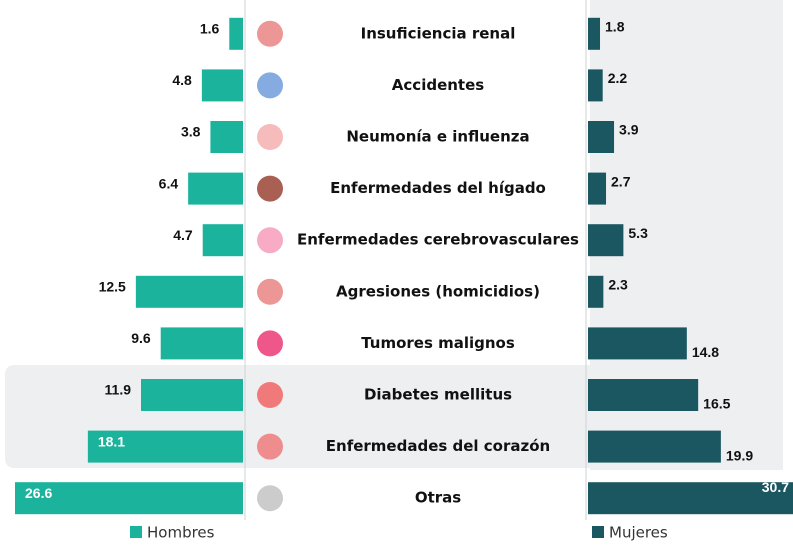 This screenshot has height=550, width=793. I want to click on value-label: 3.9, so click(629, 130).